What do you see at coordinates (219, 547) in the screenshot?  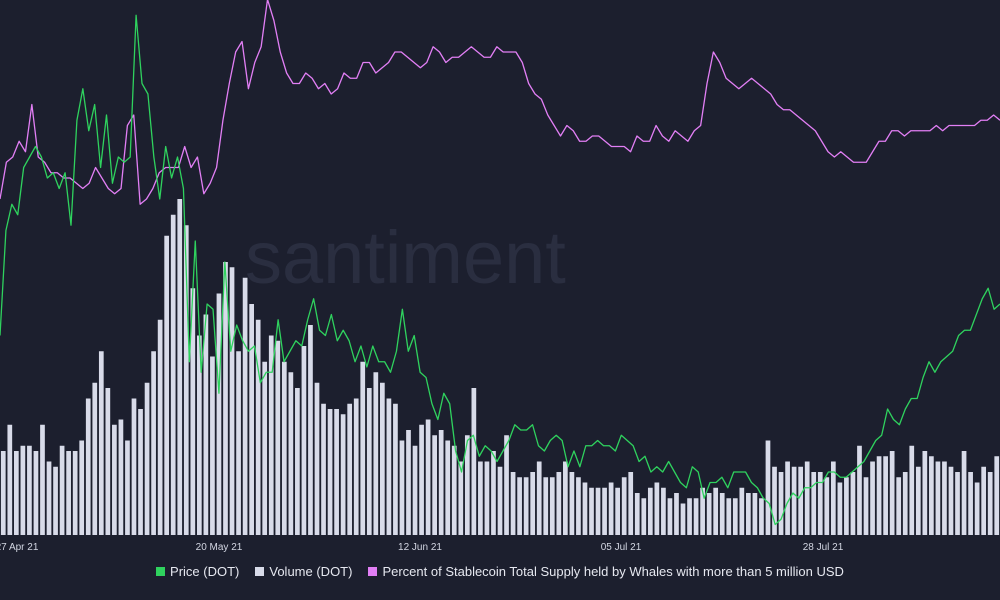 I see `x-tick-label: 20 May 21` at bounding box center [219, 547].